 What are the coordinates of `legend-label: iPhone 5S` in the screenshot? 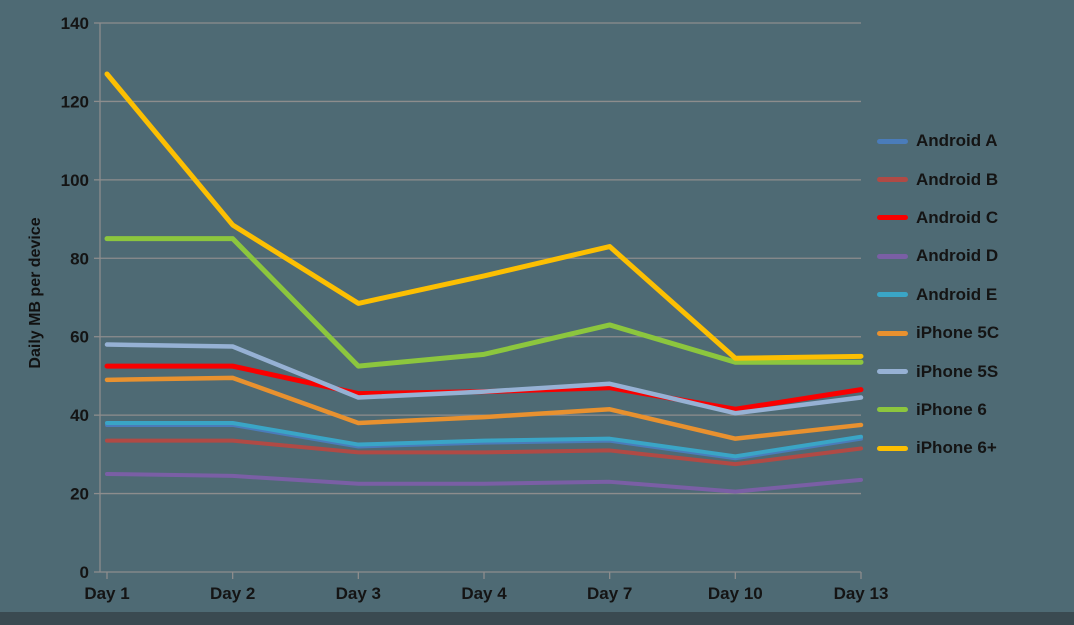 It's located at (957, 371).